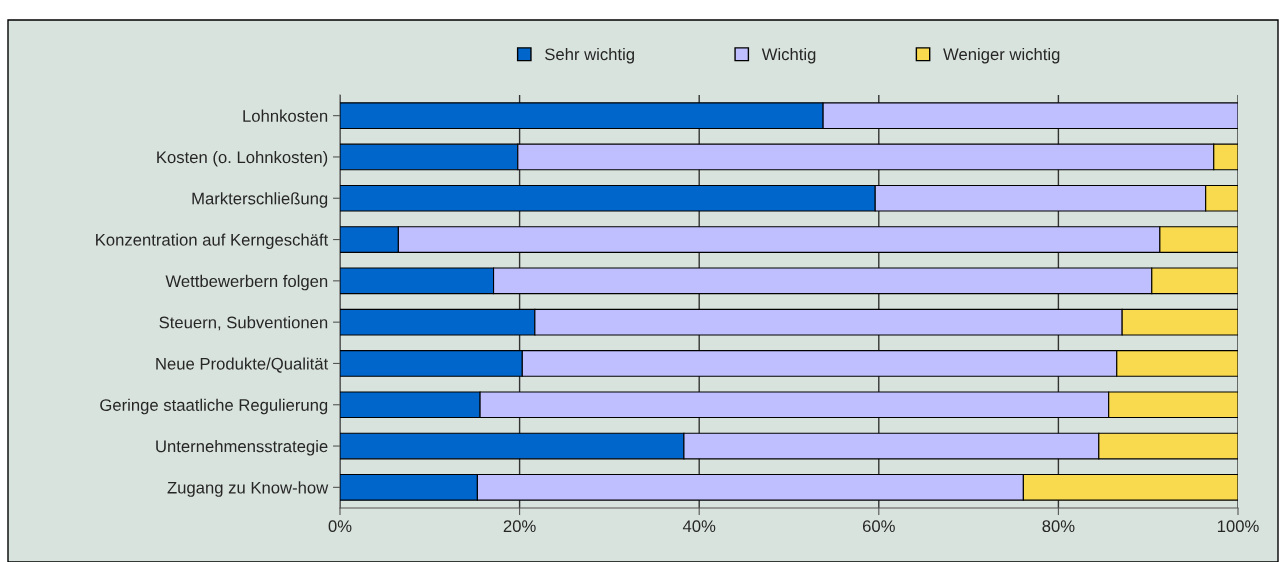  What do you see at coordinates (788, 55) in the screenshot?
I see `legend-label: Wichtig` at bounding box center [788, 55].